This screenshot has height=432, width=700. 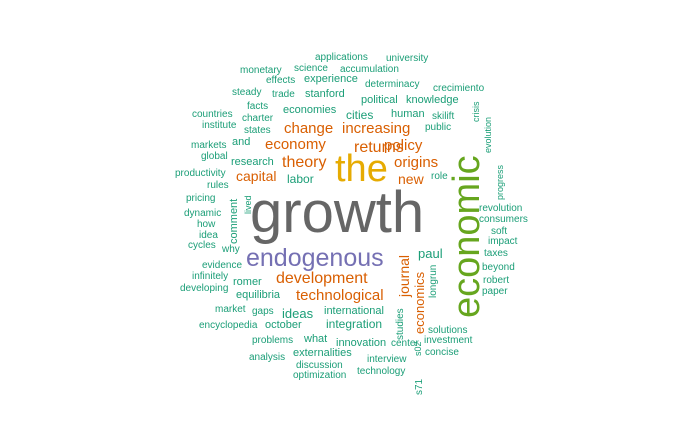 I want to click on word-why: why, so click(x=231, y=249).